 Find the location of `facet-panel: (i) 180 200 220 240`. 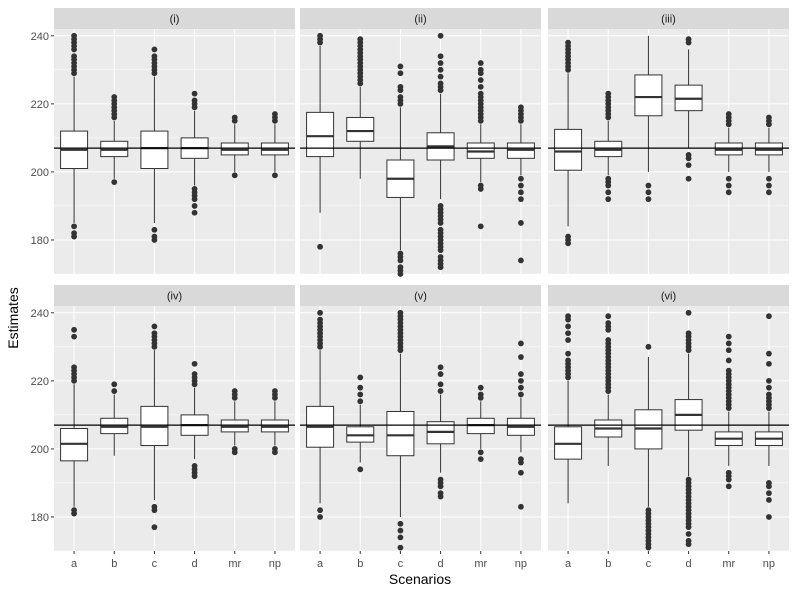

facet-panel: (i) 180 200 220 240 is located at coordinates (163, 141).